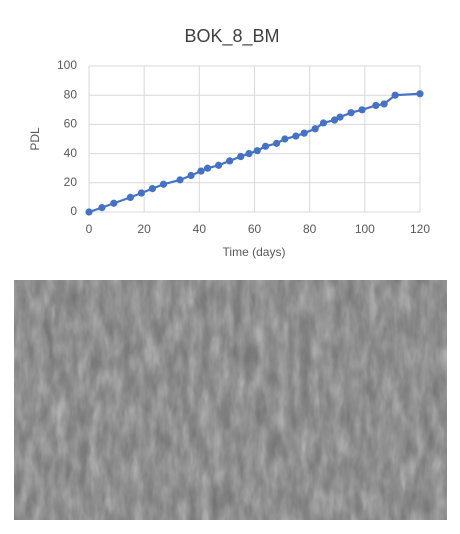  What do you see at coordinates (420, 229) in the screenshot?
I see `x-tick-label: 120` at bounding box center [420, 229].